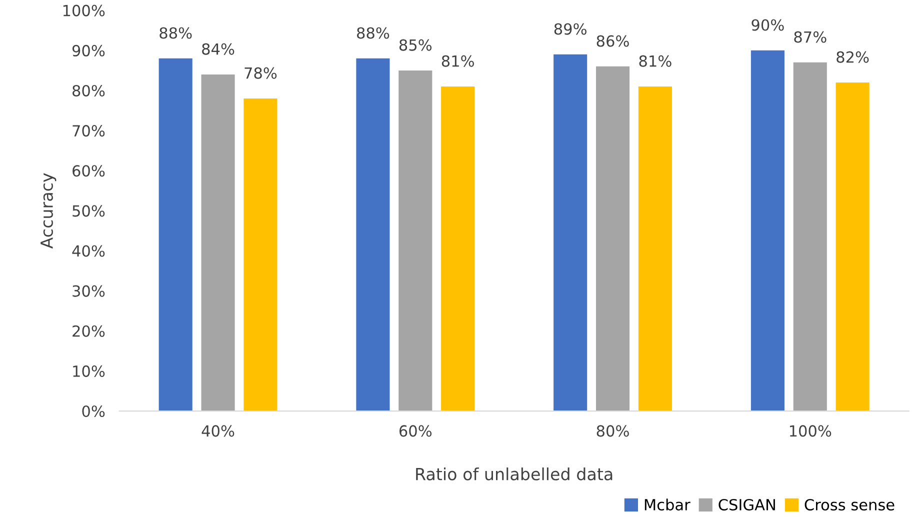 The height and width of the screenshot is (517, 918). What do you see at coordinates (514, 473) in the screenshot?
I see `x-axis-title: Ratio of unlabelled data` at bounding box center [514, 473].